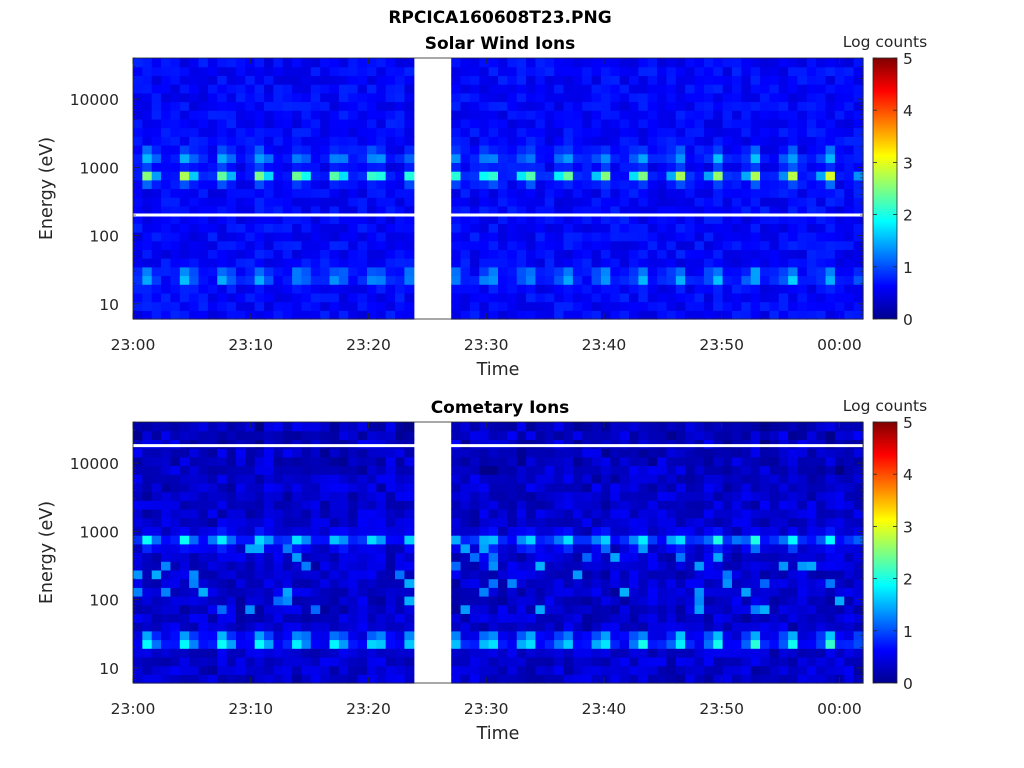 The height and width of the screenshot is (768, 1024). What do you see at coordinates (908, 59) in the screenshot?
I see `colorbar-tick-label: 5` at bounding box center [908, 59].